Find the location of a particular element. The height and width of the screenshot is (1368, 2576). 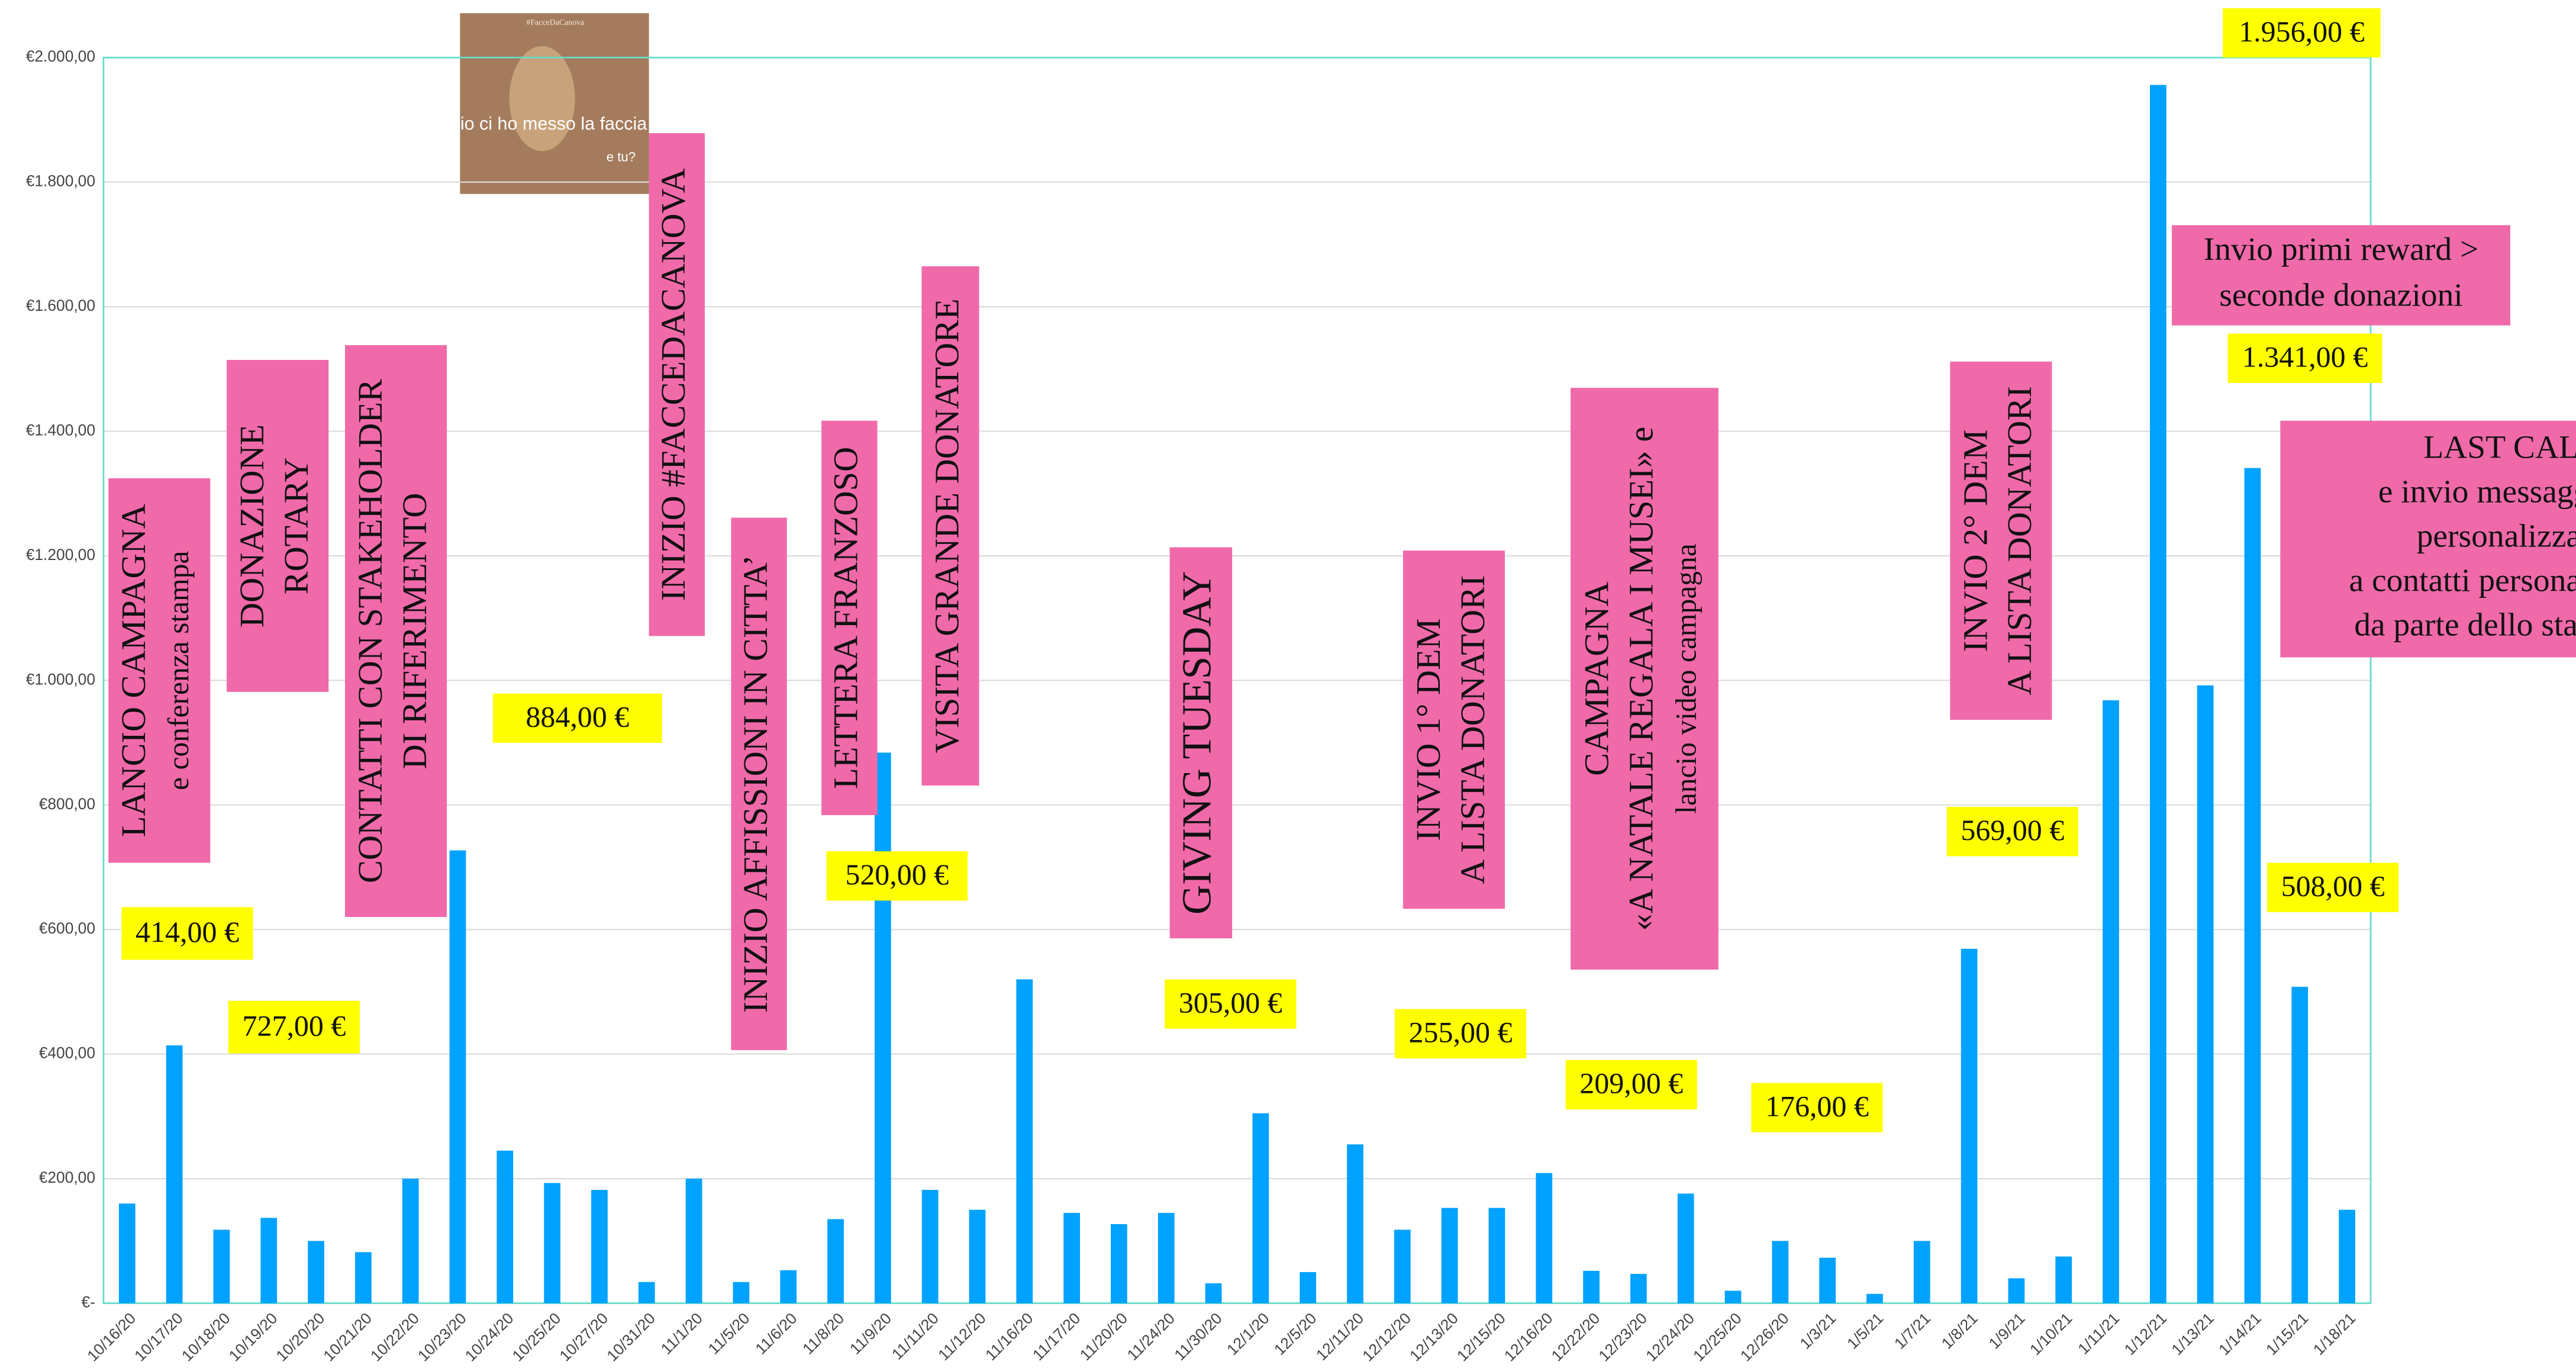

x-tick-label: 11/8/20 is located at coordinates (823, 1333).